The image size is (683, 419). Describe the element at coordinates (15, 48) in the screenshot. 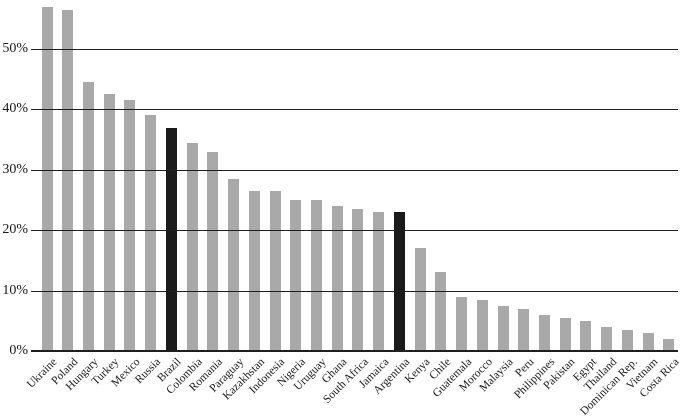

I see `y-tick-label-50: 50%` at that location.